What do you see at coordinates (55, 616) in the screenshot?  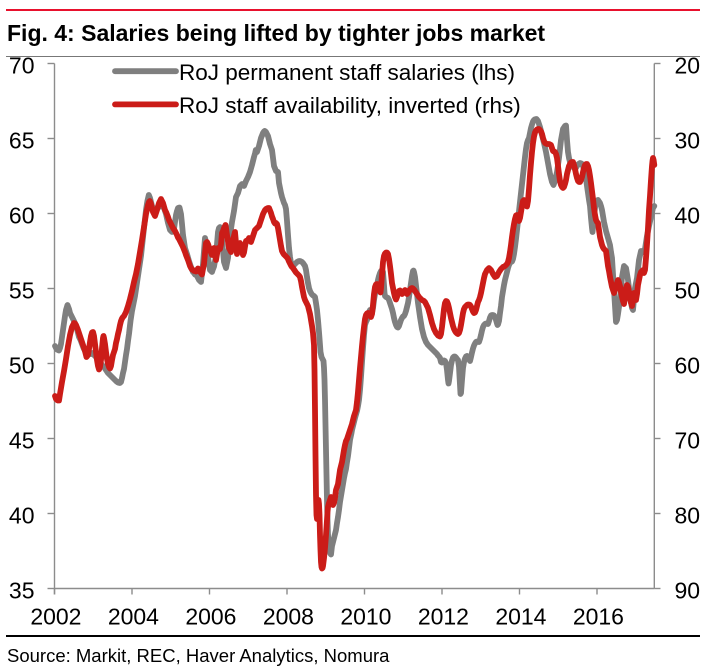 I see `svg-text: 2002` at bounding box center [55, 616].